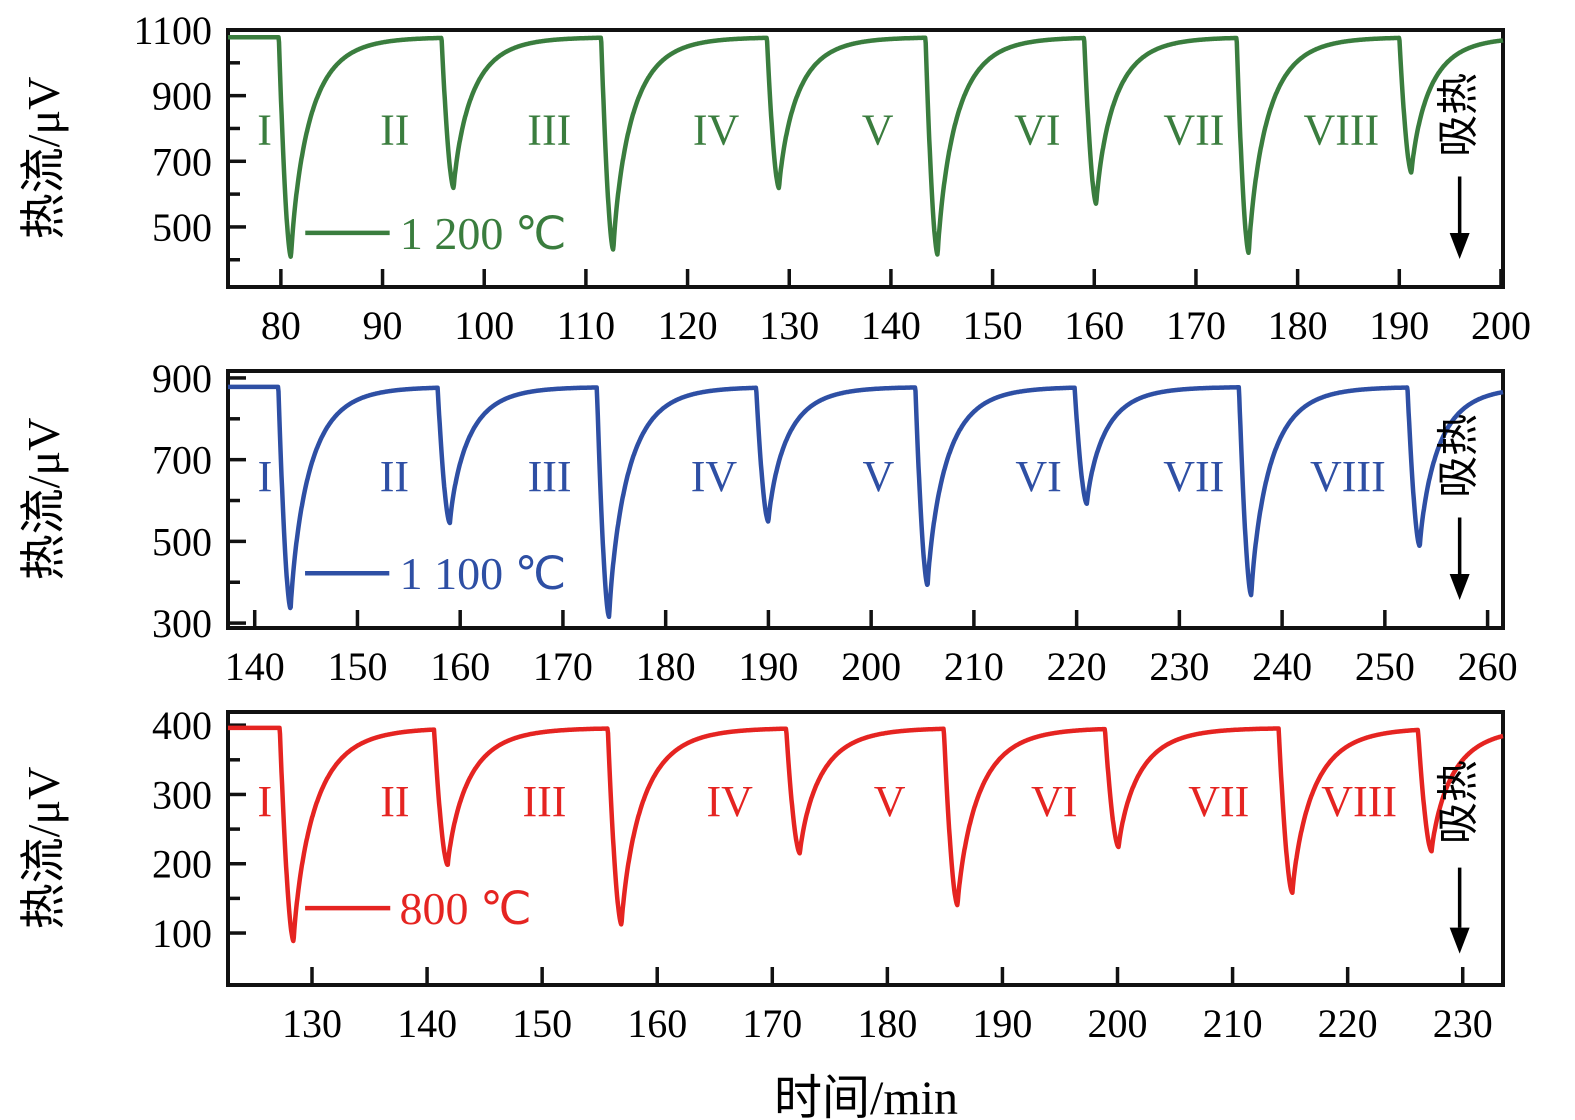 The height and width of the screenshot is (1120, 1575). Describe the element at coordinates (586, 325) in the screenshot. I see `x-tick-label: 110` at that location.